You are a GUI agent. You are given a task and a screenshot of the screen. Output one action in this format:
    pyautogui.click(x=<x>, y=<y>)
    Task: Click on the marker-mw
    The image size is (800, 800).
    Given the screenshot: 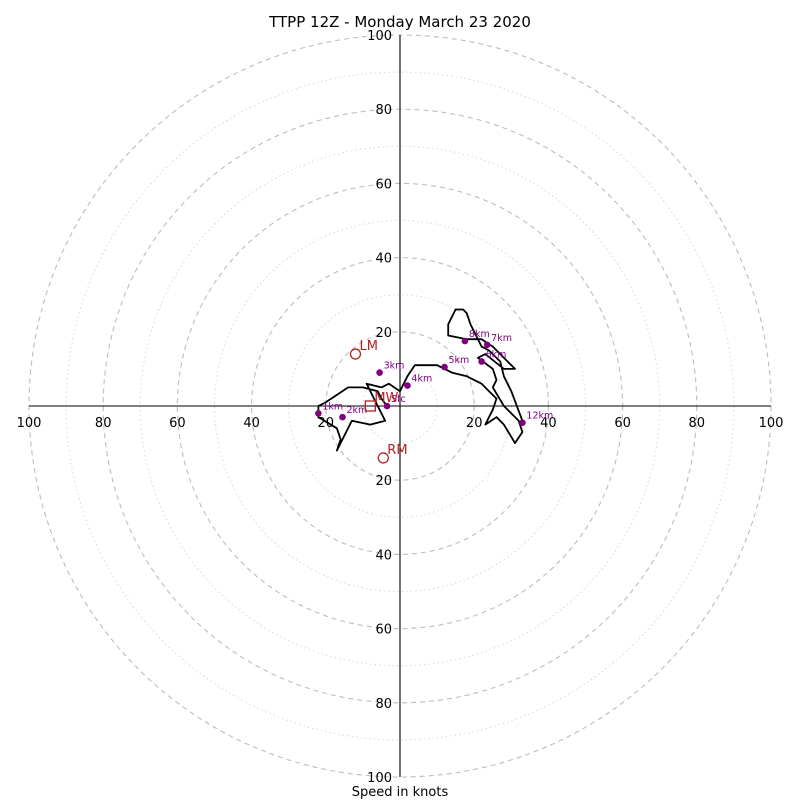 What is the action you would take?
    pyautogui.click(x=370, y=406)
    